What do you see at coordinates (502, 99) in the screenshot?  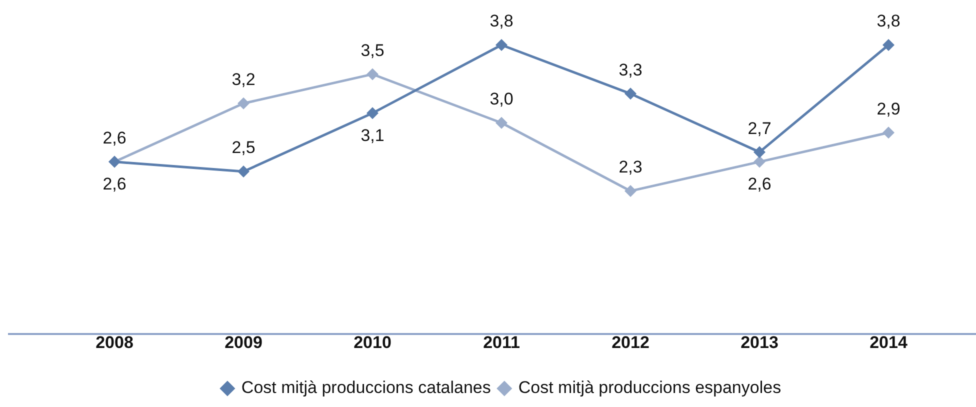 I see `data-label: 3,0` at bounding box center [502, 99].